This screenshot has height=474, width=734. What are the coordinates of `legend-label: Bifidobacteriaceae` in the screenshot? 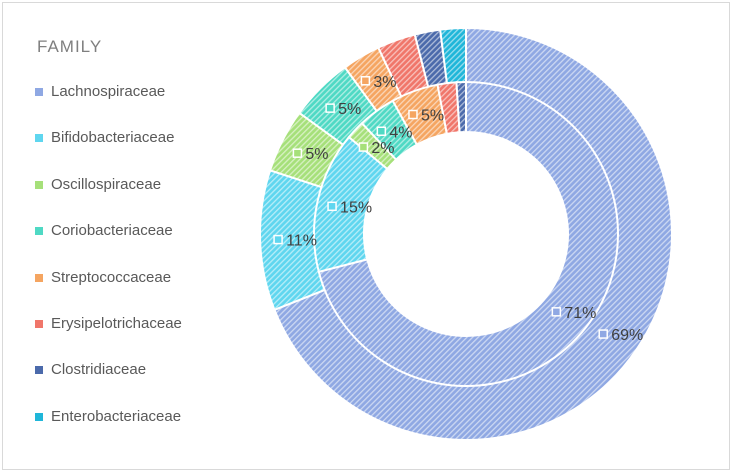 It's located at (113, 138).